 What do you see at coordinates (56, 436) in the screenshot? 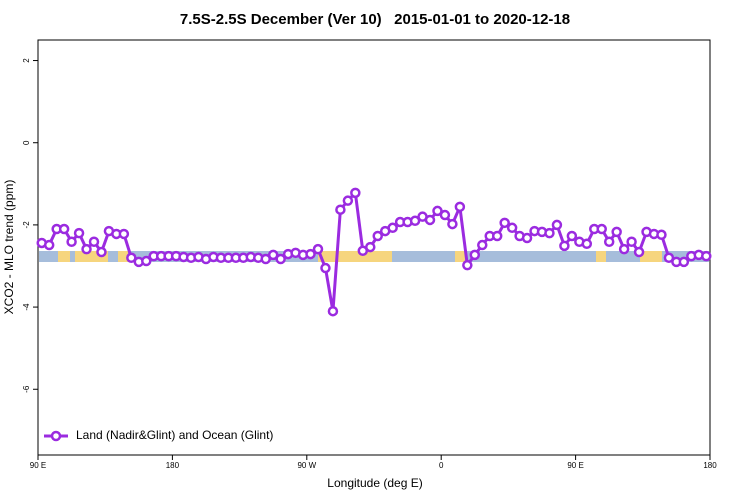
I see `legend-marker` at bounding box center [56, 436].